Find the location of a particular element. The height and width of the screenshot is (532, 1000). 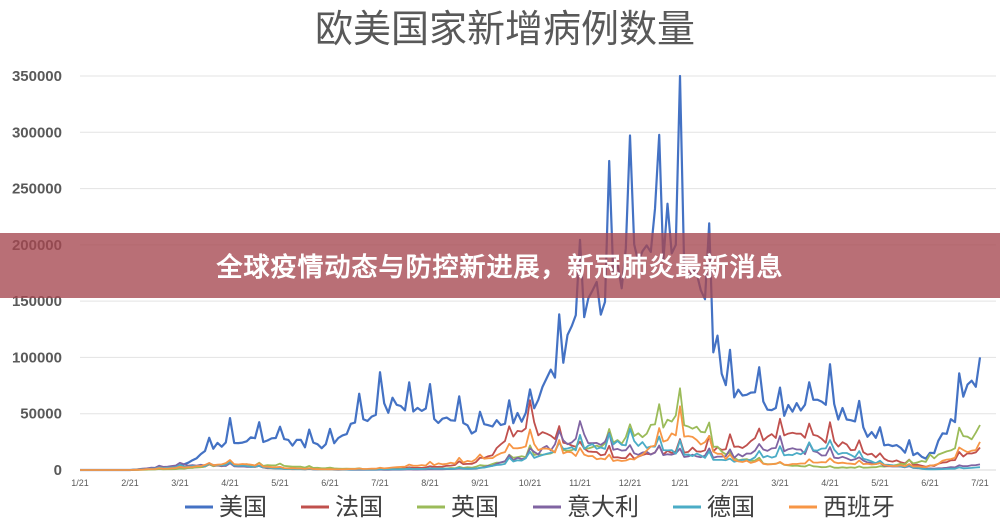

y-tick-label: 0 is located at coordinates (58, 470).